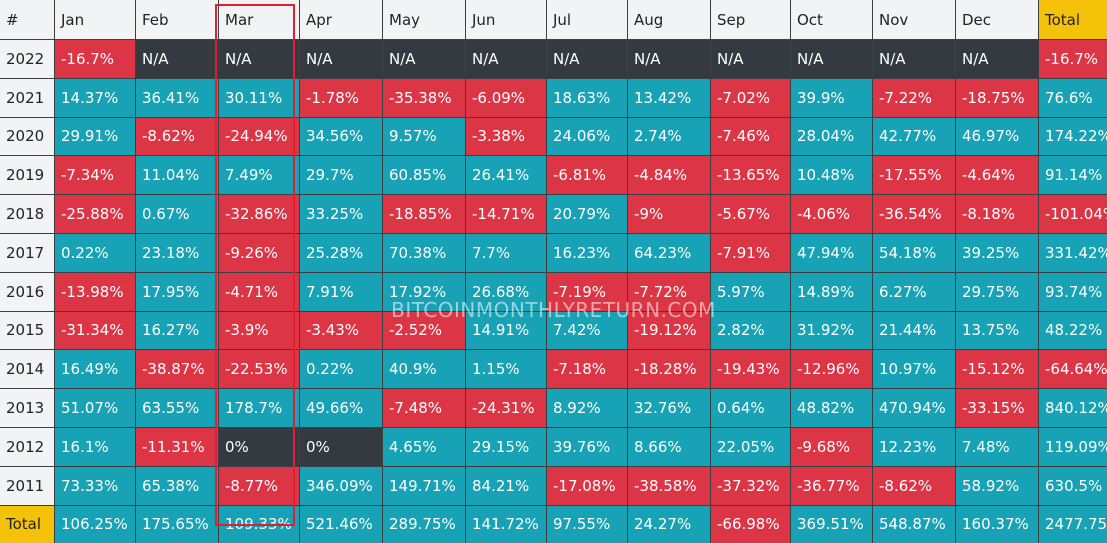 The height and width of the screenshot is (543, 1107). Describe the element at coordinates (259, 59) in the screenshot. I see `return-cell-2022-mar: N/A` at that location.